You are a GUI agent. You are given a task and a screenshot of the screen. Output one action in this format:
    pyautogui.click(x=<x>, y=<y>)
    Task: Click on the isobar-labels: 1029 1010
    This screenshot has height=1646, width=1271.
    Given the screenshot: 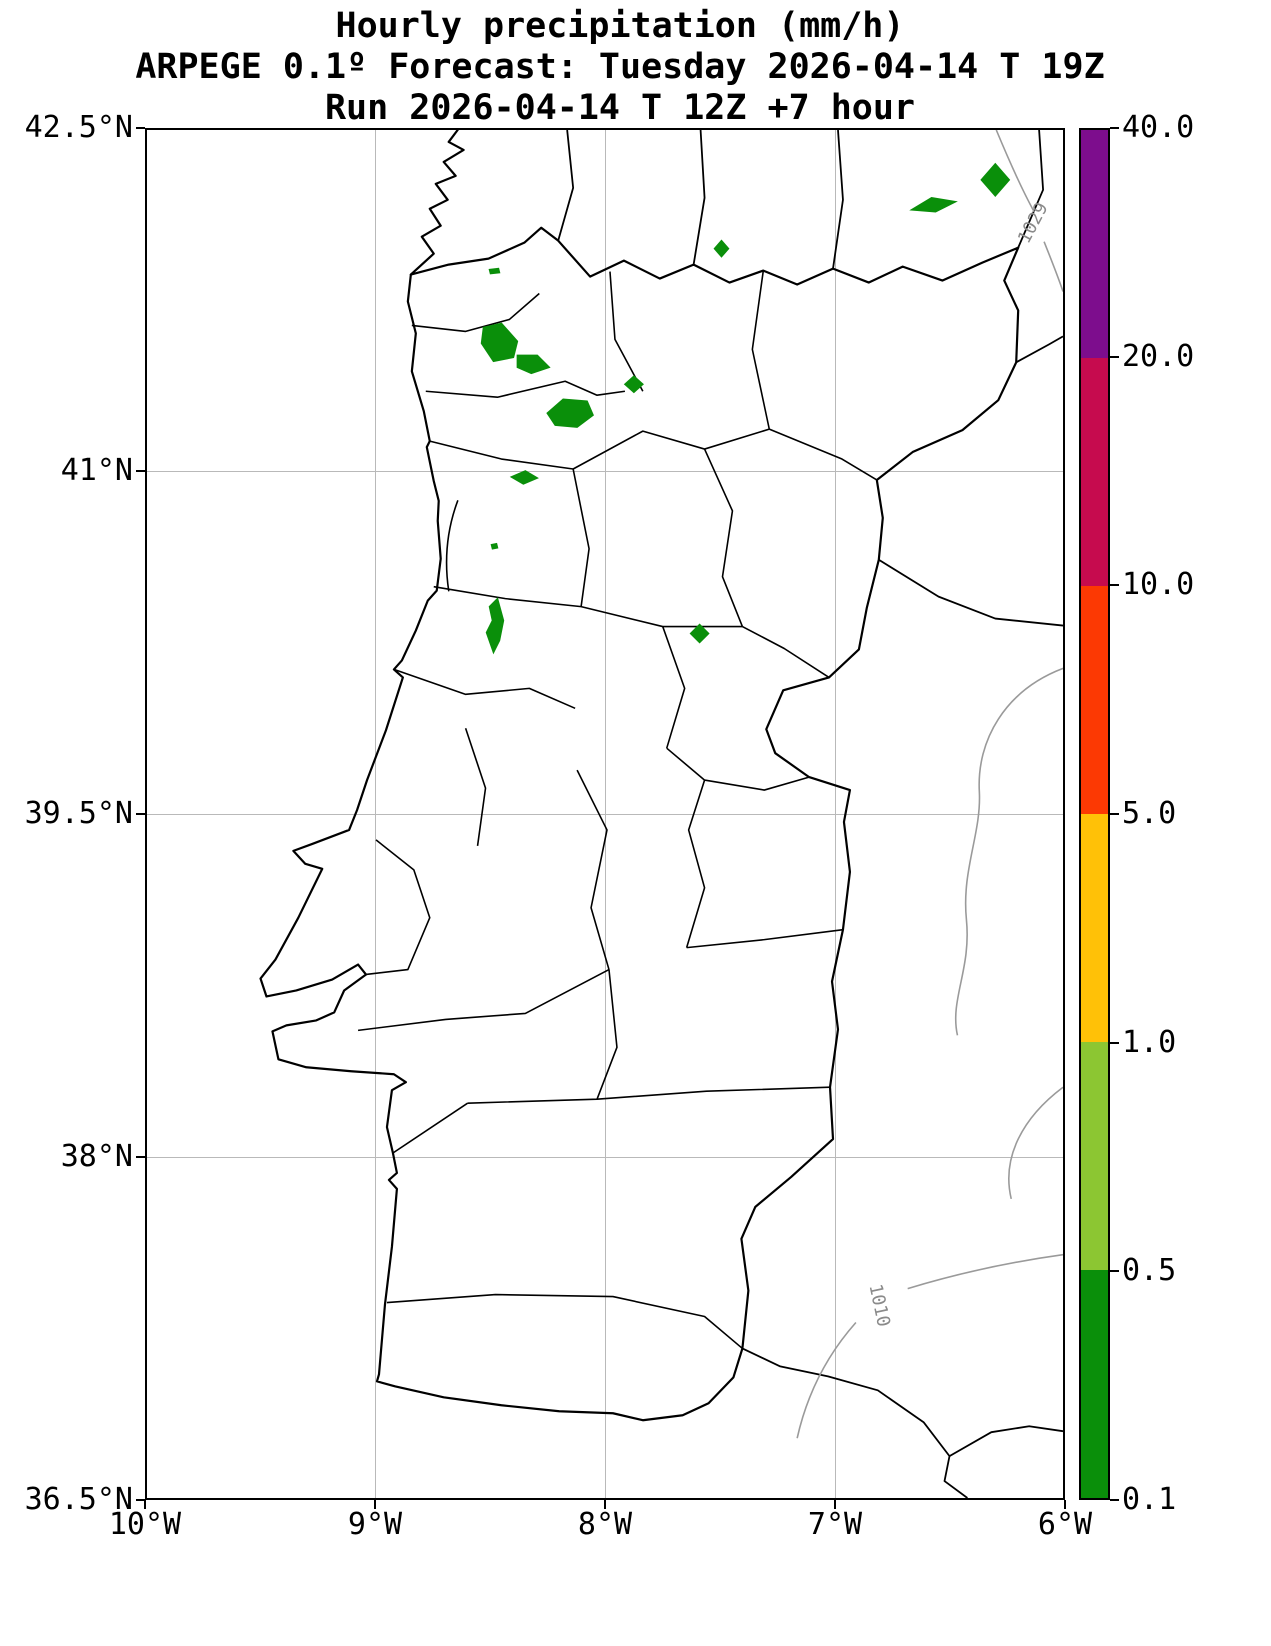 What is the action you would take?
    pyautogui.click(x=958, y=764)
    